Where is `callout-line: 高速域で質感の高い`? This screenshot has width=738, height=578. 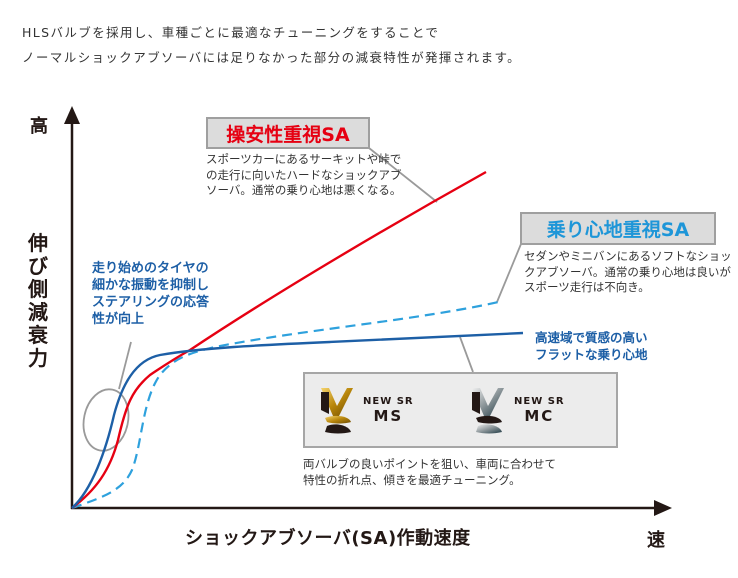 callout-line: 高速域で質感の高い is located at coordinates (591, 337).